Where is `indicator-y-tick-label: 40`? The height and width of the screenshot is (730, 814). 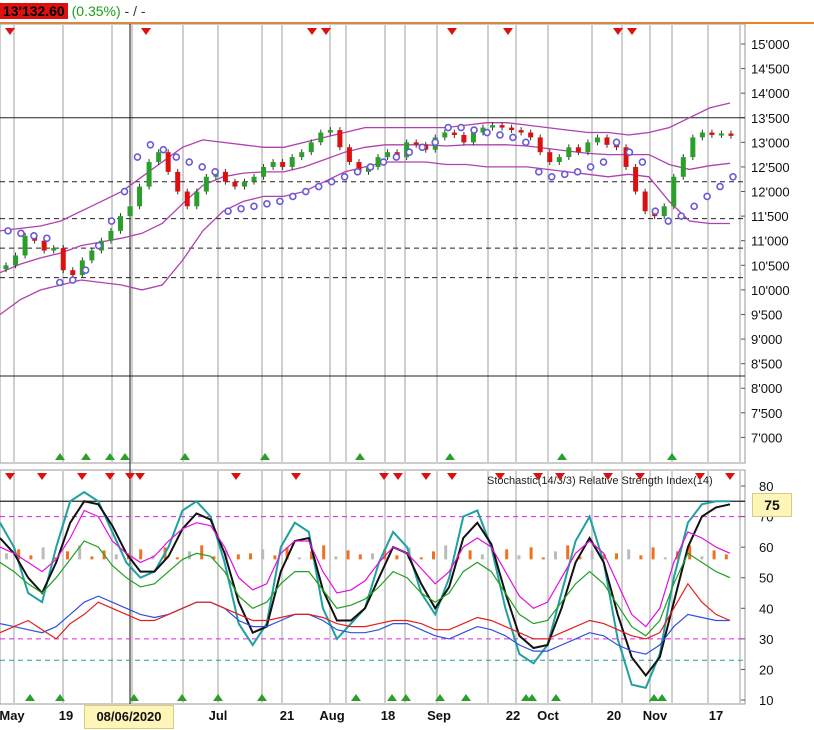 indicator-y-tick-label: 40 is located at coordinates (766, 608).